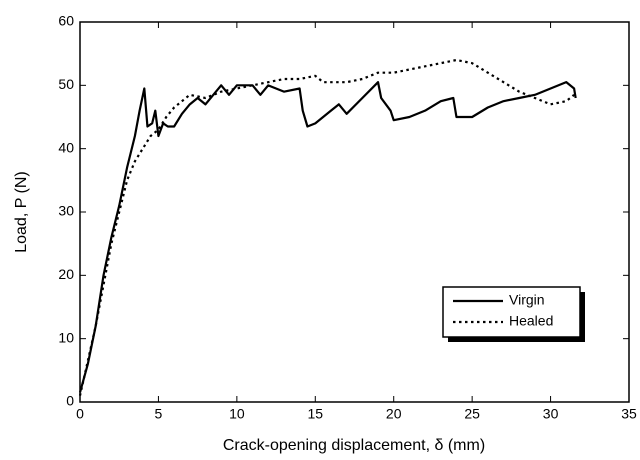 The height and width of the screenshot is (460, 640). Describe the element at coordinates (511, 312) in the screenshot. I see `legend-box` at that location.